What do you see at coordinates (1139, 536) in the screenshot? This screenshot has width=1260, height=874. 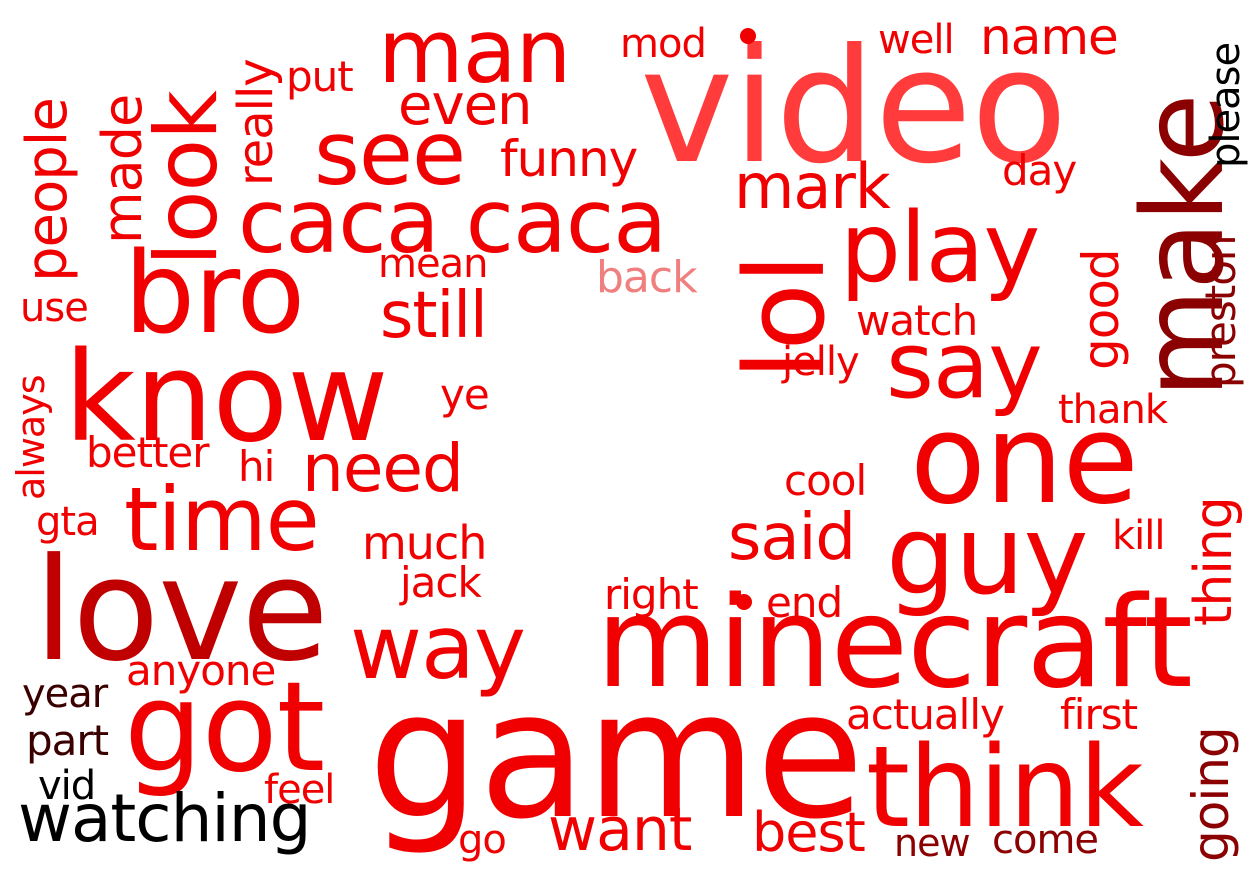 I see `word-kill: kill` at bounding box center [1139, 536].